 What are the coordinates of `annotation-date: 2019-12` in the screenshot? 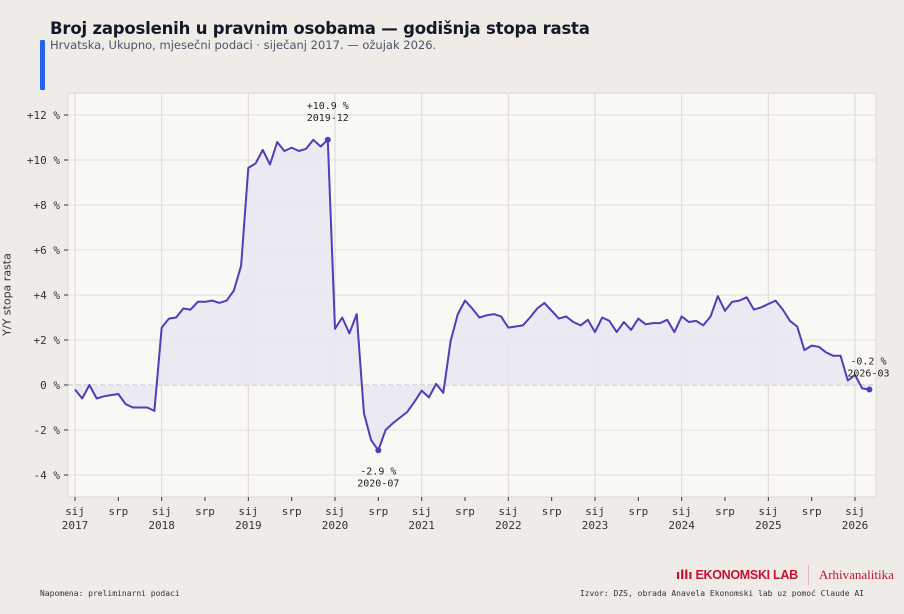 It's located at (328, 118).